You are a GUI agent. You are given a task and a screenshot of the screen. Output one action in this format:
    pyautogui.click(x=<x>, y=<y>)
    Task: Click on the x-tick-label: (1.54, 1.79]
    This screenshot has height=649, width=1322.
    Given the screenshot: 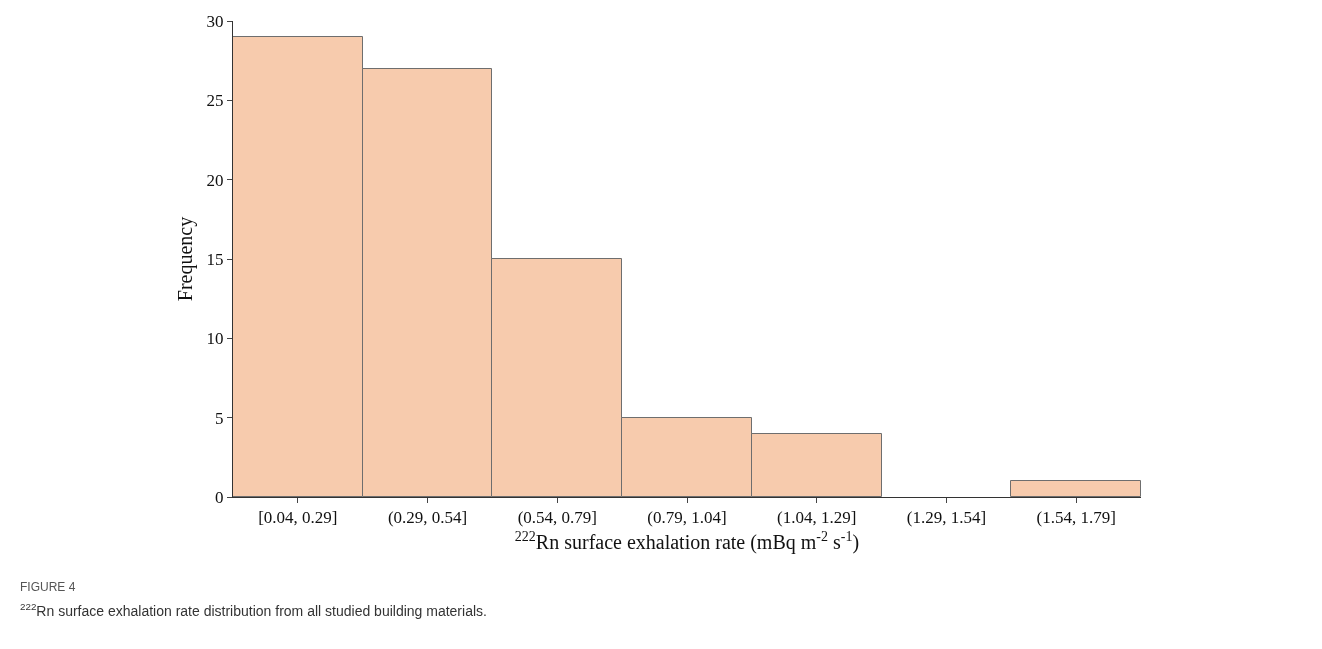 What is the action you would take?
    pyautogui.click(x=1076, y=518)
    